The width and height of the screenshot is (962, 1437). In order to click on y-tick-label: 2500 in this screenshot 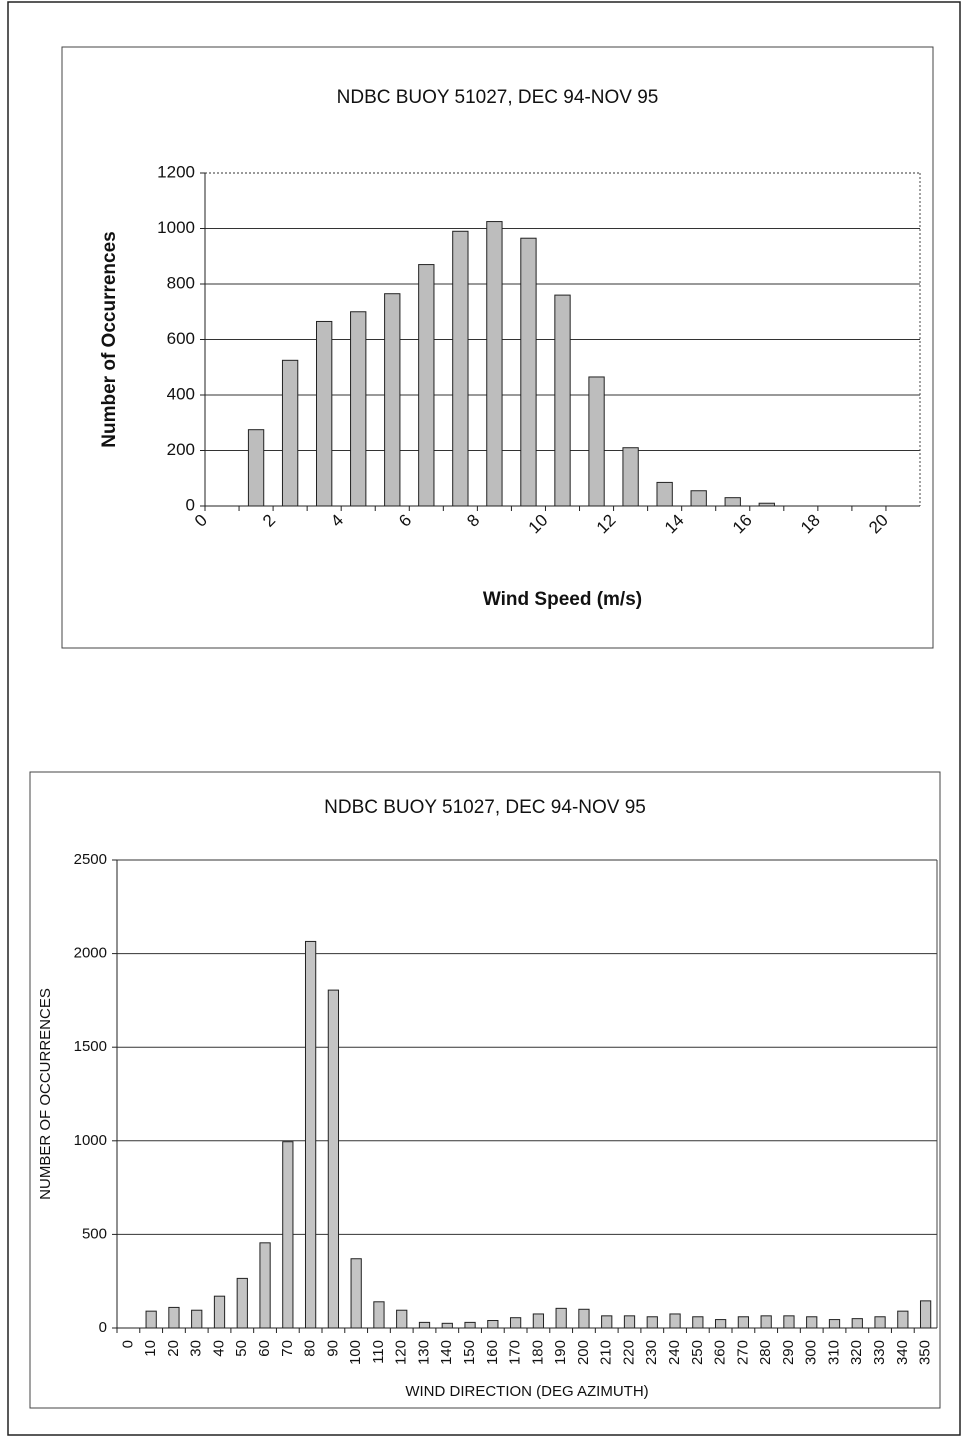, I will do `click(90, 859)`.